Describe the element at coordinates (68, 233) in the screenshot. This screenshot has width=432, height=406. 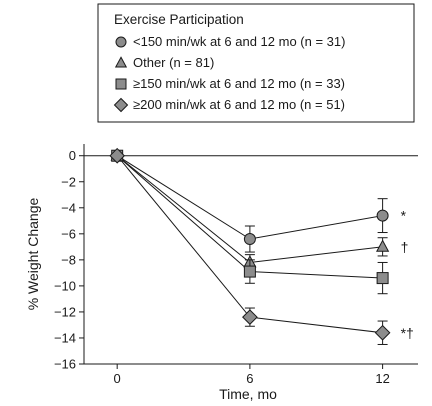
I see `y-tick-label: −6` at that location.